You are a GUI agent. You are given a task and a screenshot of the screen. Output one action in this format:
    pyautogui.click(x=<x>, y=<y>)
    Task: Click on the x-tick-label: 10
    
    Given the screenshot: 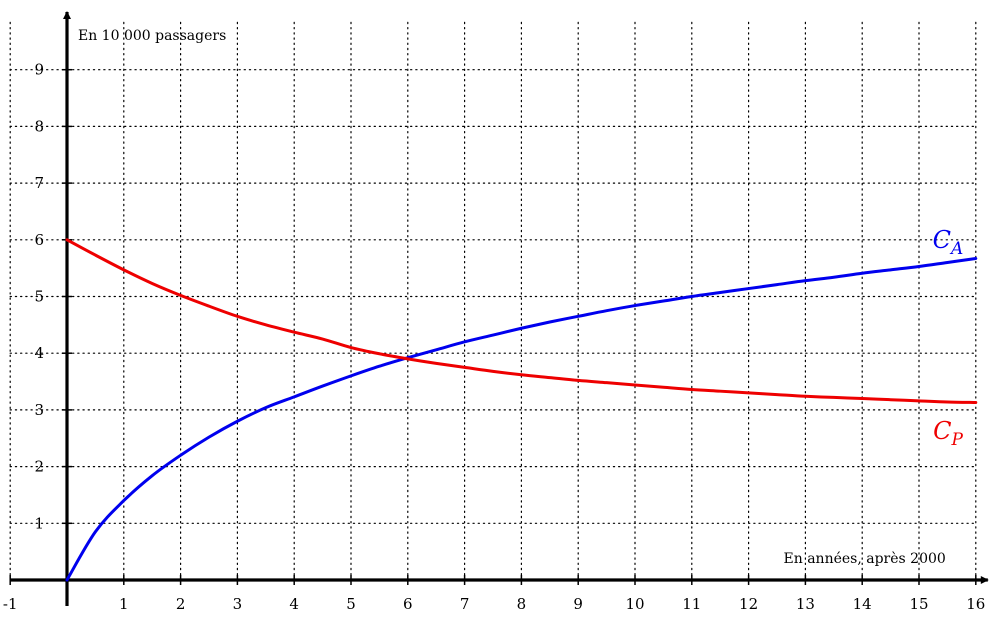 What is the action you would take?
    pyautogui.click(x=634, y=604)
    